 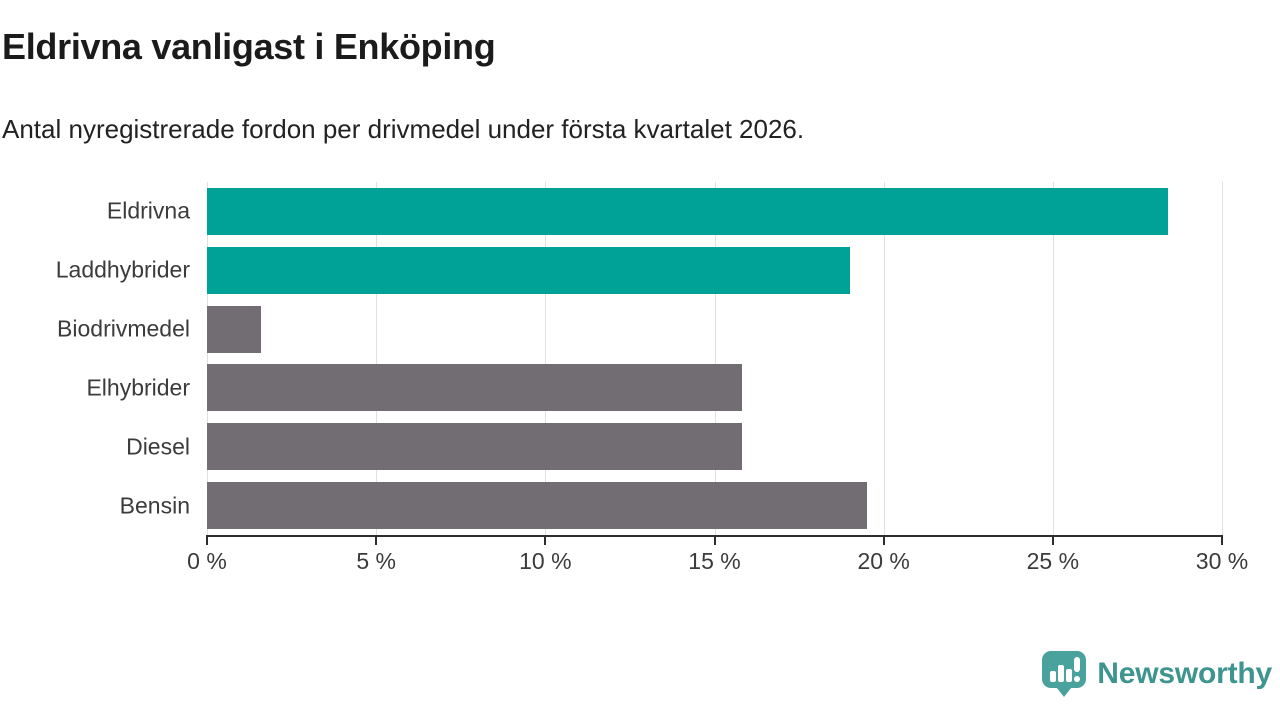 I want to click on bar-row: Eldrivna, so click(x=664, y=211).